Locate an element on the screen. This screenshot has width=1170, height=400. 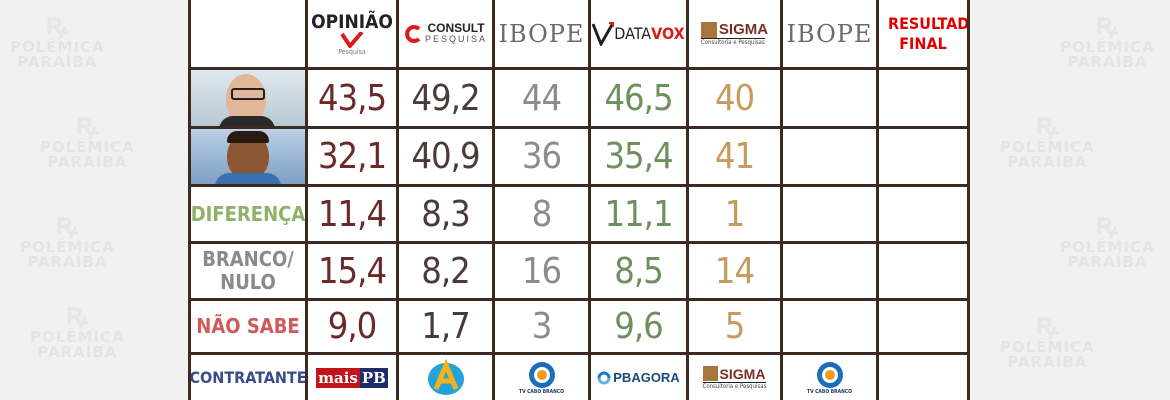
tv-cabo-branco-logo-2: TV CABO BRANCO is located at coordinates (829, 377).